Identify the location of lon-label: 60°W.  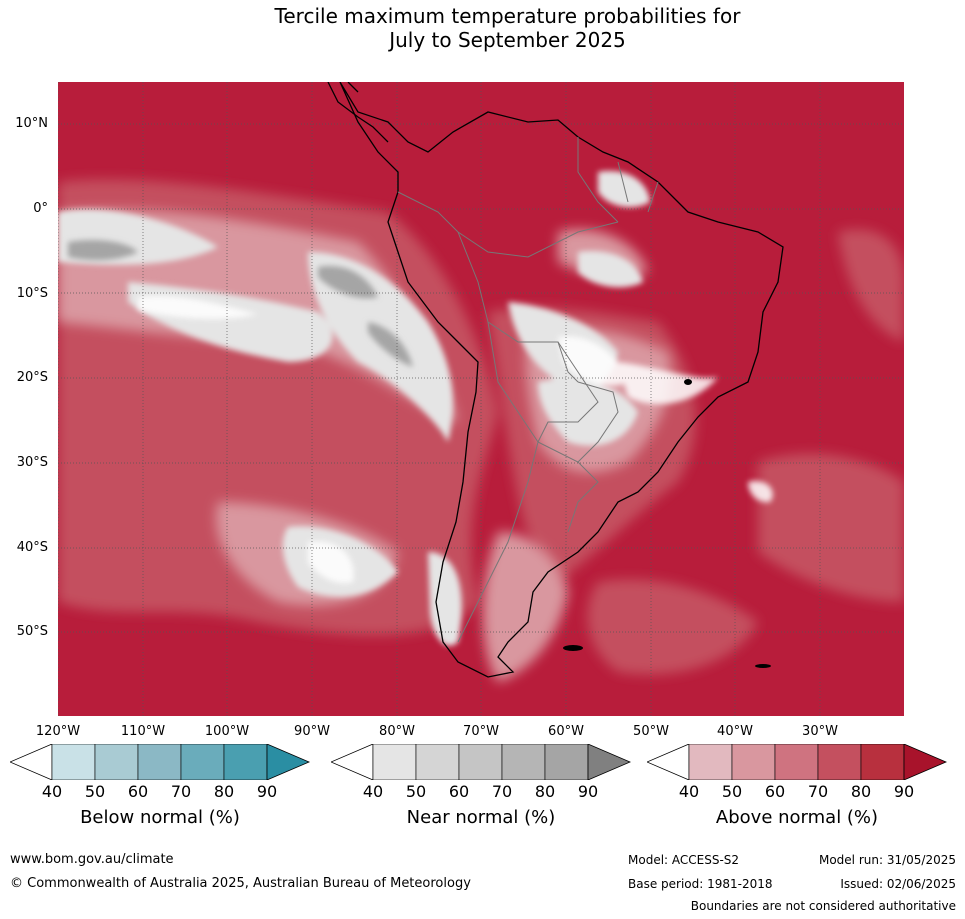
(566, 731).